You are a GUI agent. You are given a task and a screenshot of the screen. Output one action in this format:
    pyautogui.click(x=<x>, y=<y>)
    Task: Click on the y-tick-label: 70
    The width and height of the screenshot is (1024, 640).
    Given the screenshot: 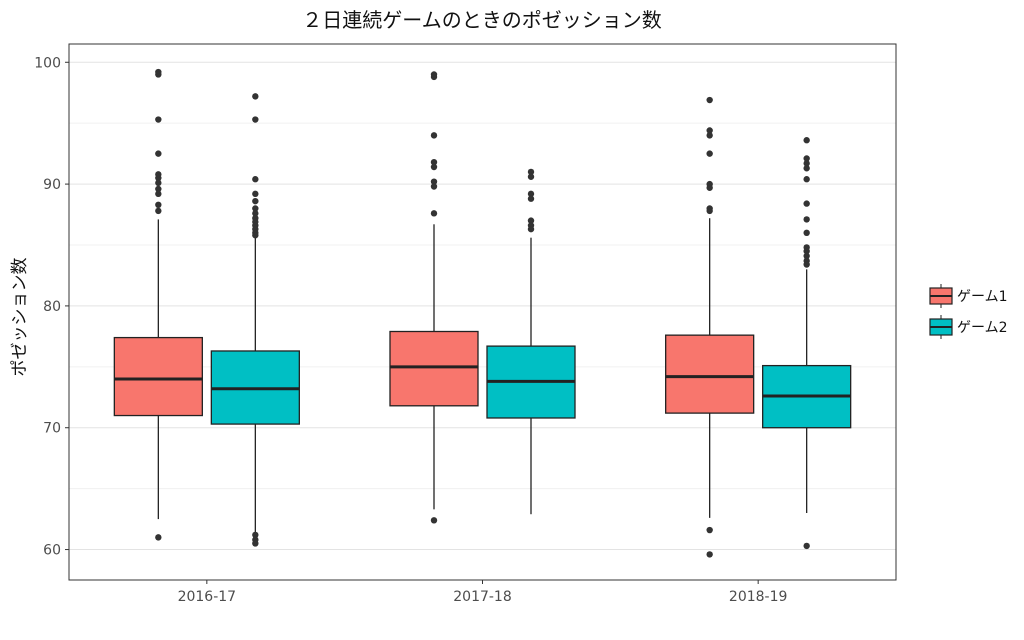 What is the action you would take?
    pyautogui.click(x=52, y=429)
    